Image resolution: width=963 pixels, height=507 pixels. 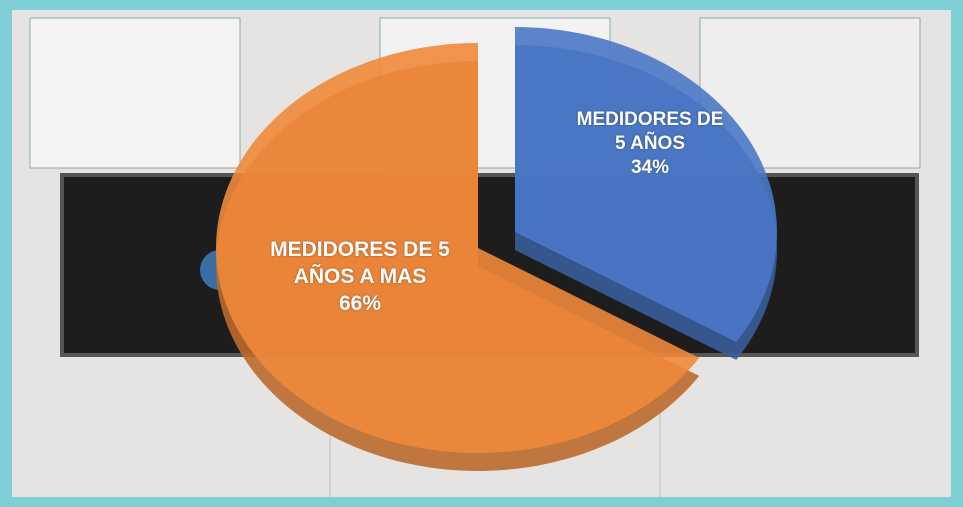 I want to click on lid, so click(x=135, y=93).